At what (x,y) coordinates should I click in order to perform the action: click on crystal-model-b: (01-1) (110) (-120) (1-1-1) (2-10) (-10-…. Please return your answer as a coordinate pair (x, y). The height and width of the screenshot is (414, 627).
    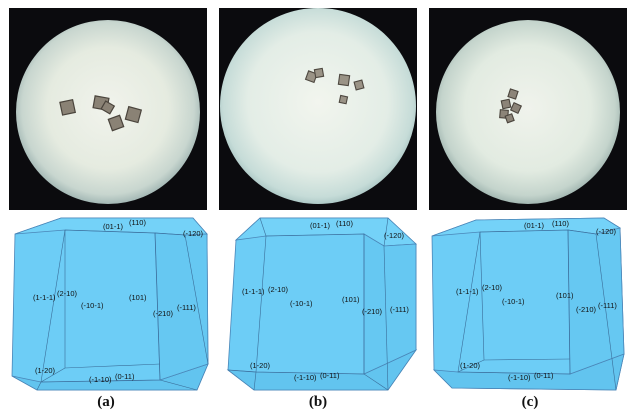
    Looking at the image, I should click on (317, 303).